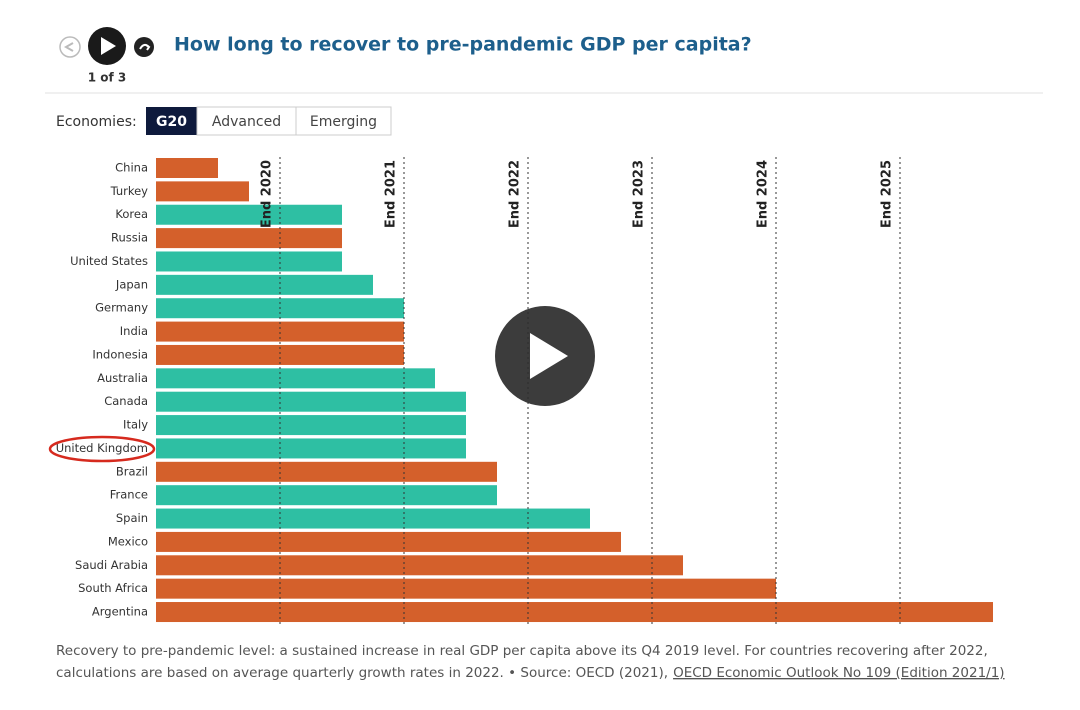  Describe the element at coordinates (131, 168) in the screenshot. I see `y-tick-label: China` at that location.